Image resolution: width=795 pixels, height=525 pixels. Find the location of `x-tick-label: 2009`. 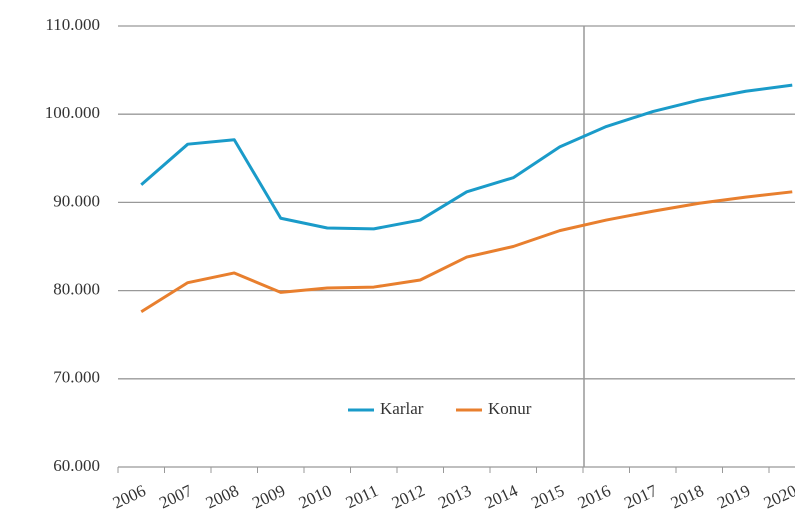

x-tick-label: 2009 is located at coordinates (268, 497).